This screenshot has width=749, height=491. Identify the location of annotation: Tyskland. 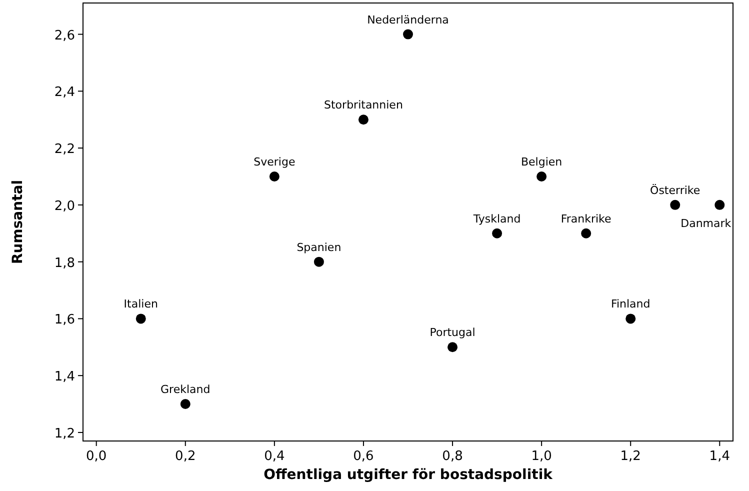
(496, 219).